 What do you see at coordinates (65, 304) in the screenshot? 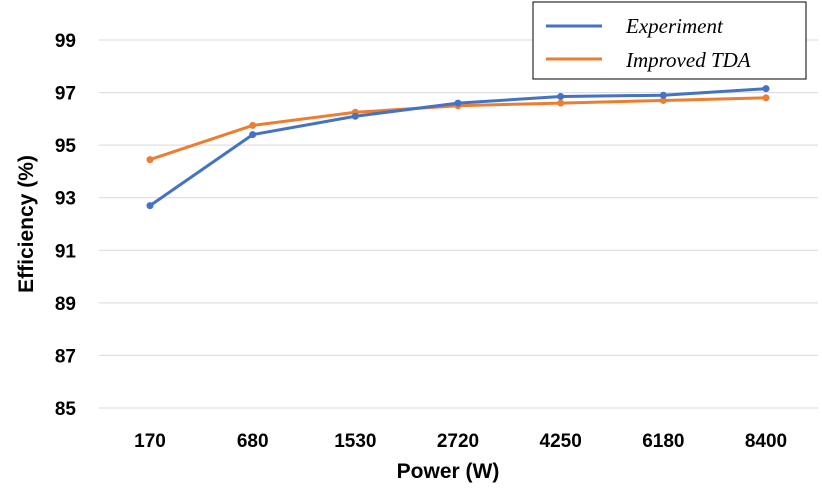
I see `y-tick-label: 89` at bounding box center [65, 304].